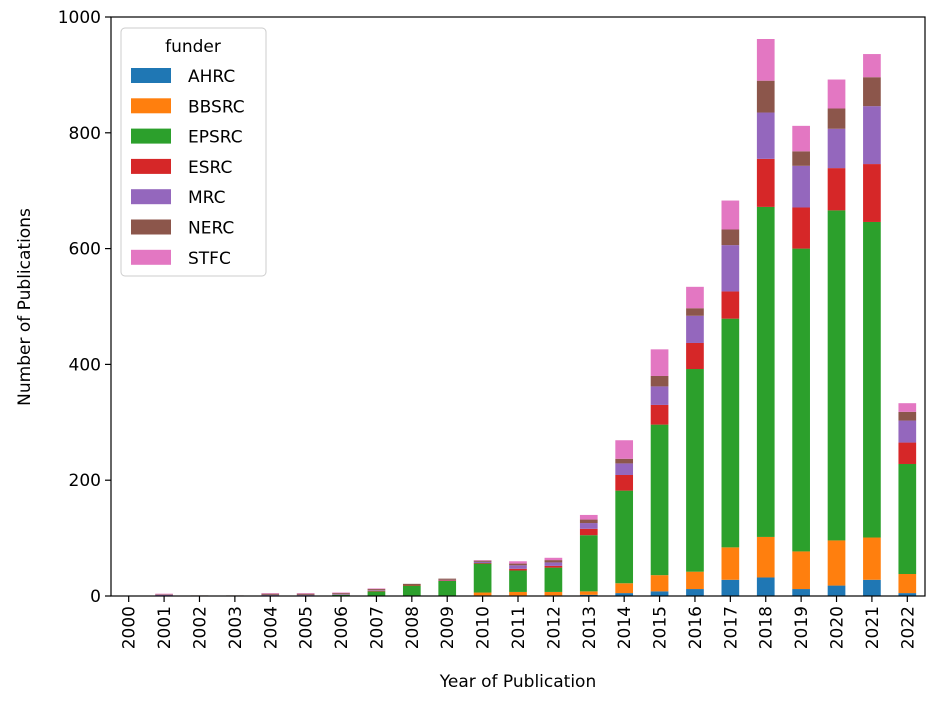 The width and height of the screenshot is (939, 710). I want to click on bar-esrc-2019, so click(801, 228).